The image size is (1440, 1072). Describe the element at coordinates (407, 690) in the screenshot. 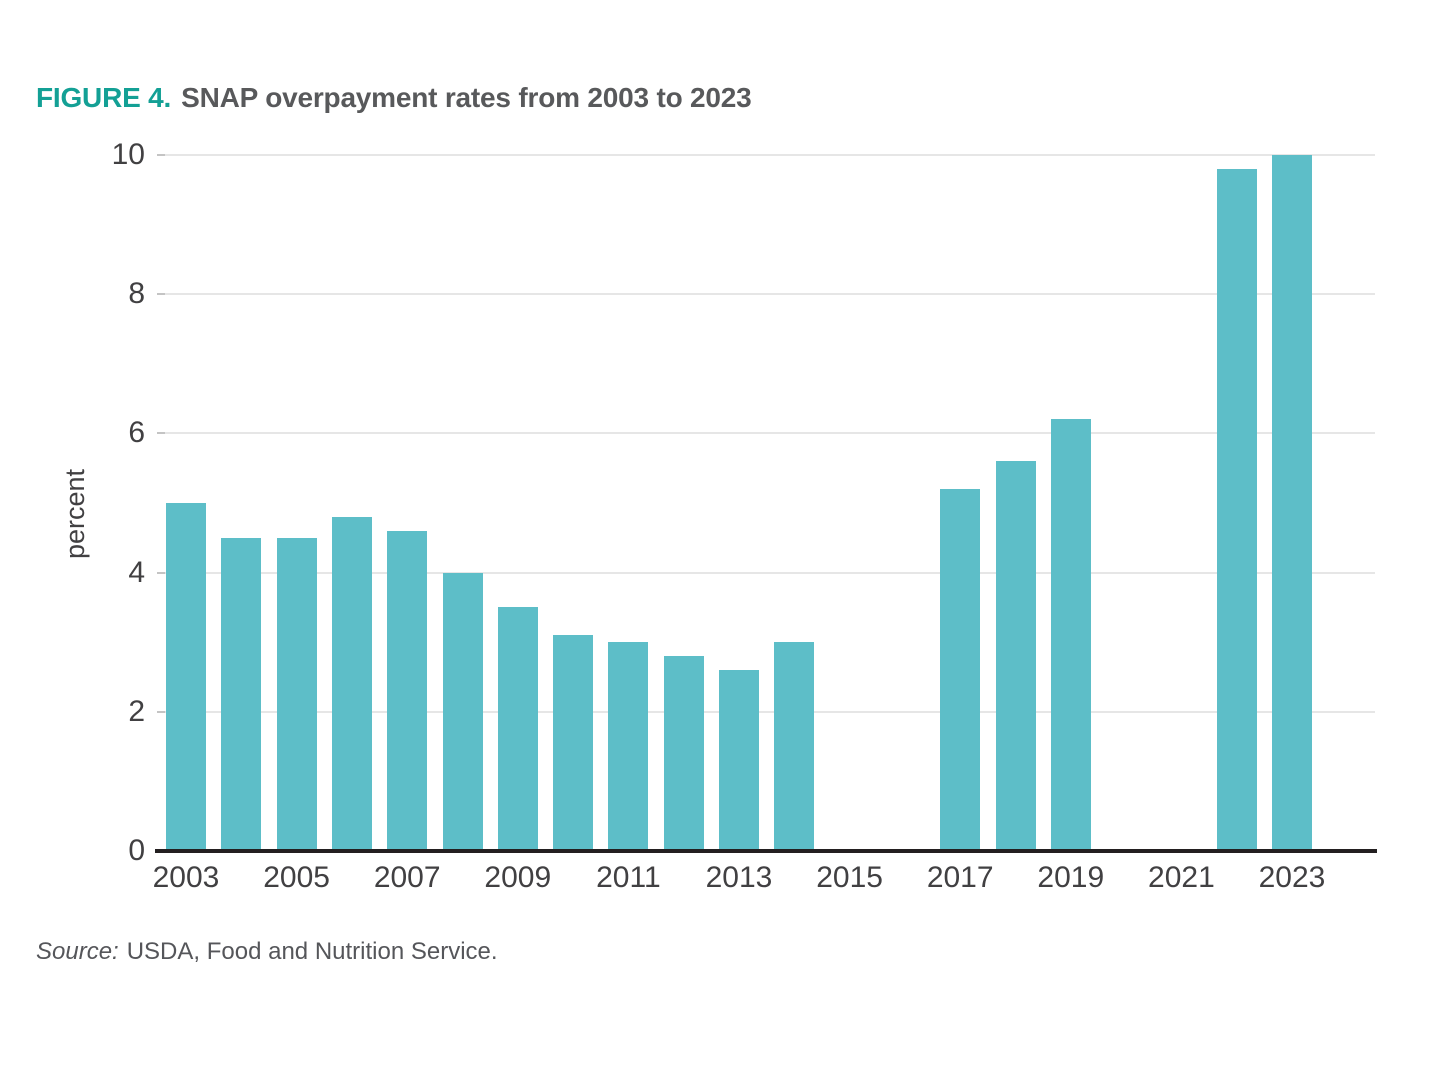

I see `bar-2007` at that location.